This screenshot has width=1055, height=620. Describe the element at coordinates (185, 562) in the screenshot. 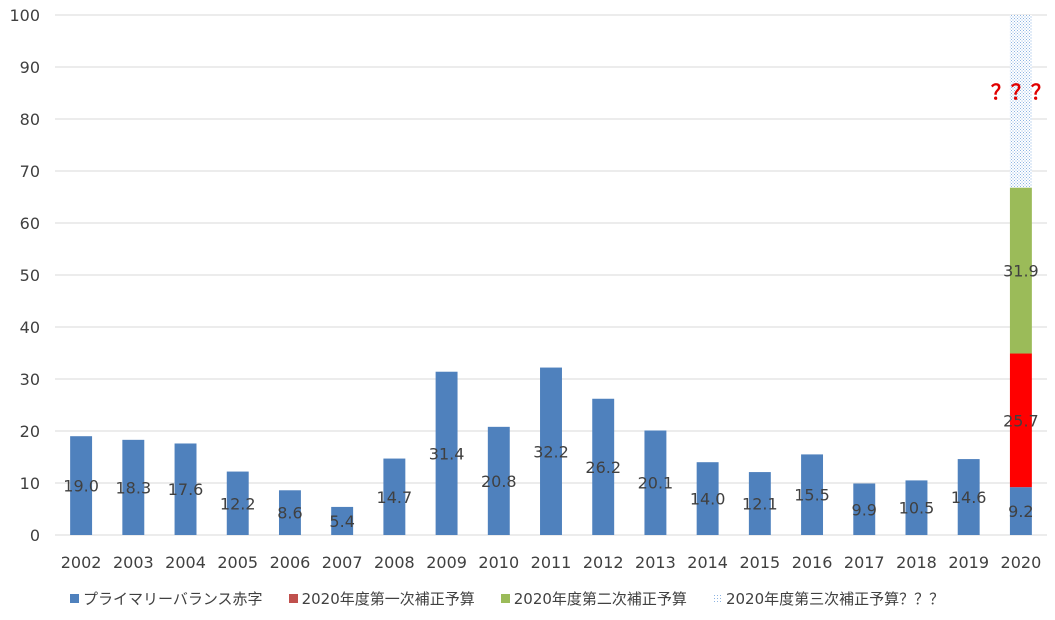

I see `x-tick-label: 2004` at that location.